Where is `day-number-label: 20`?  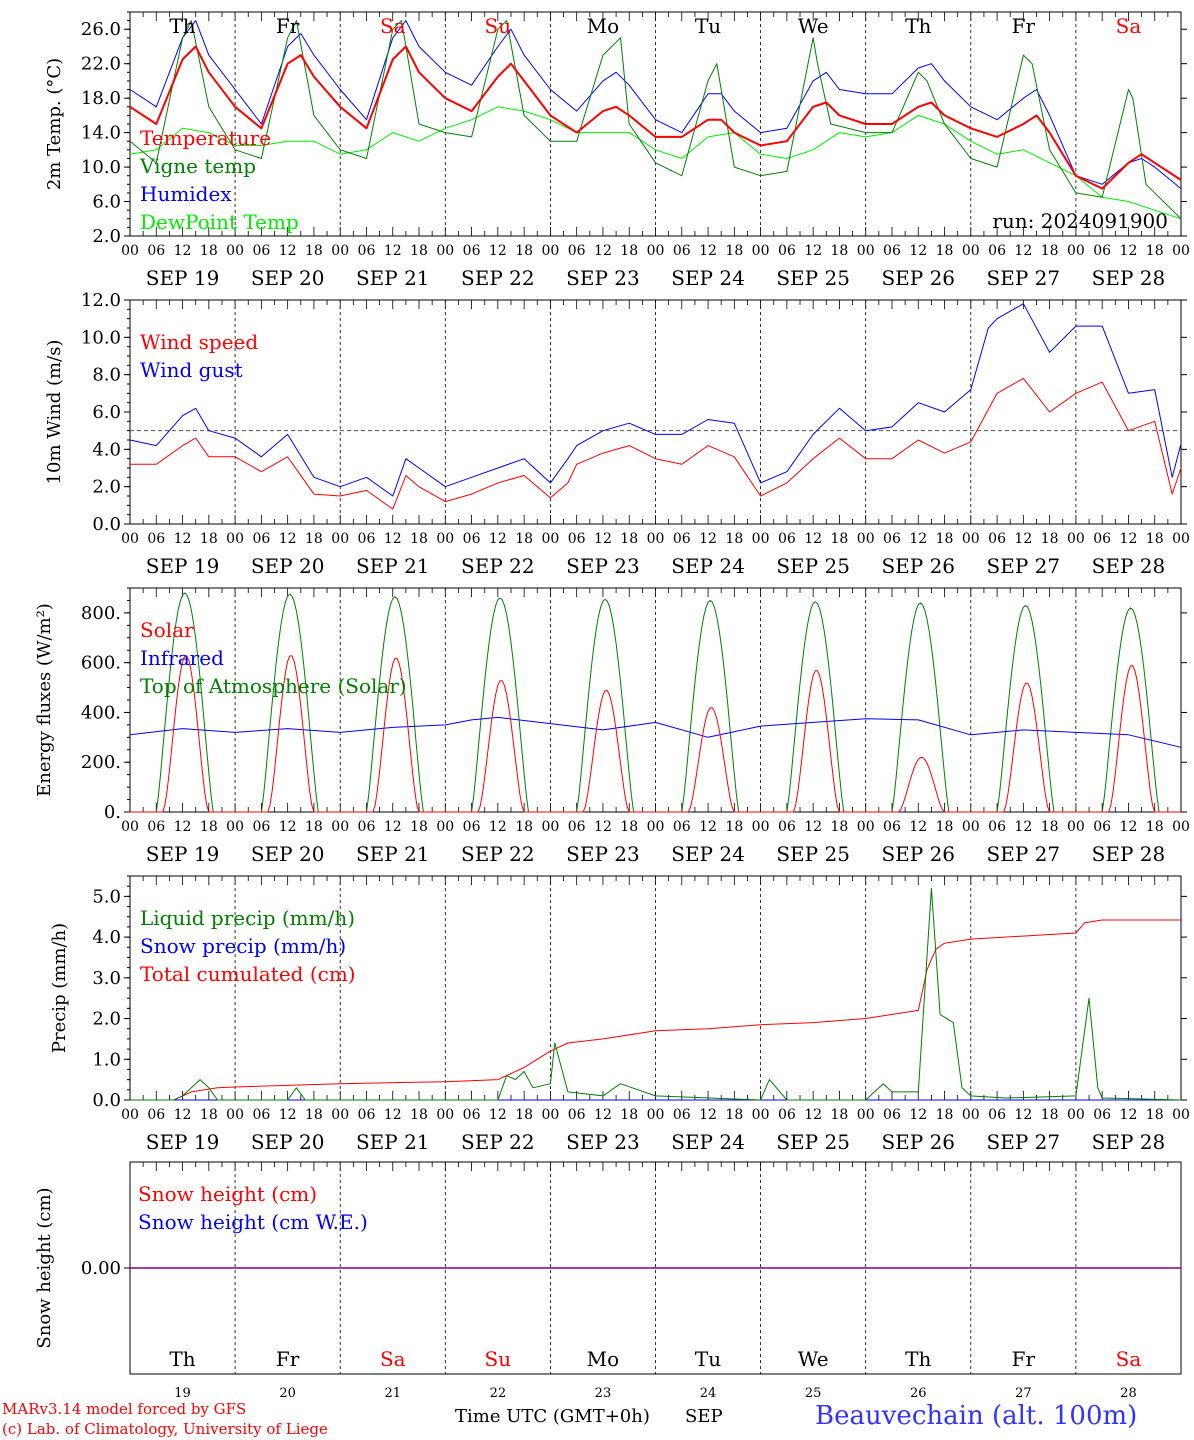
day-number-label: 20 is located at coordinates (287, 1393).